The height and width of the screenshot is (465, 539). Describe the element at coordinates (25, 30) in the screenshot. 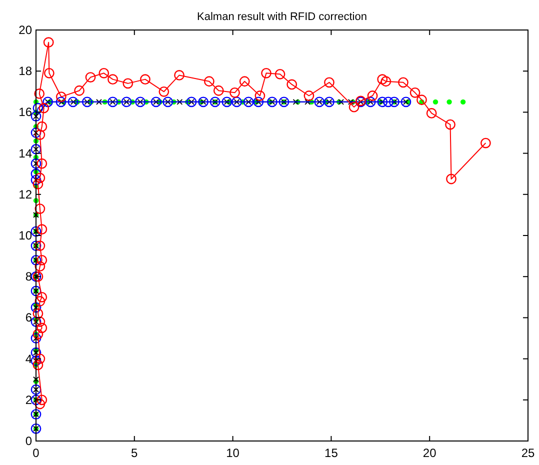

I see `y-tick-label: 20` at that location.